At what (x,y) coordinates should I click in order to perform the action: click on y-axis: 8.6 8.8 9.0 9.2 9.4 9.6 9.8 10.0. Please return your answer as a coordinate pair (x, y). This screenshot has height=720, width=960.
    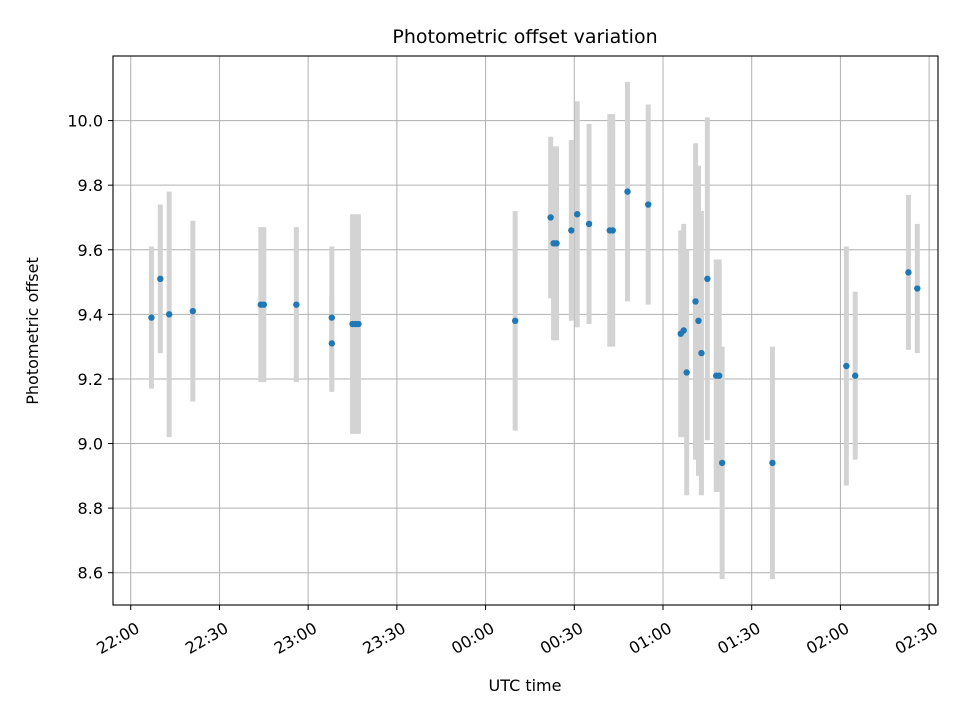
    Looking at the image, I should click on (90, 347).